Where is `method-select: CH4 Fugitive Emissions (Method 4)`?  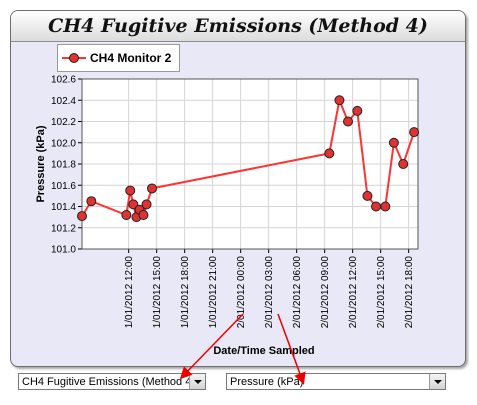
method-select: CH4 Fugitive Emissions (Method 4) is located at coordinates (112, 381).